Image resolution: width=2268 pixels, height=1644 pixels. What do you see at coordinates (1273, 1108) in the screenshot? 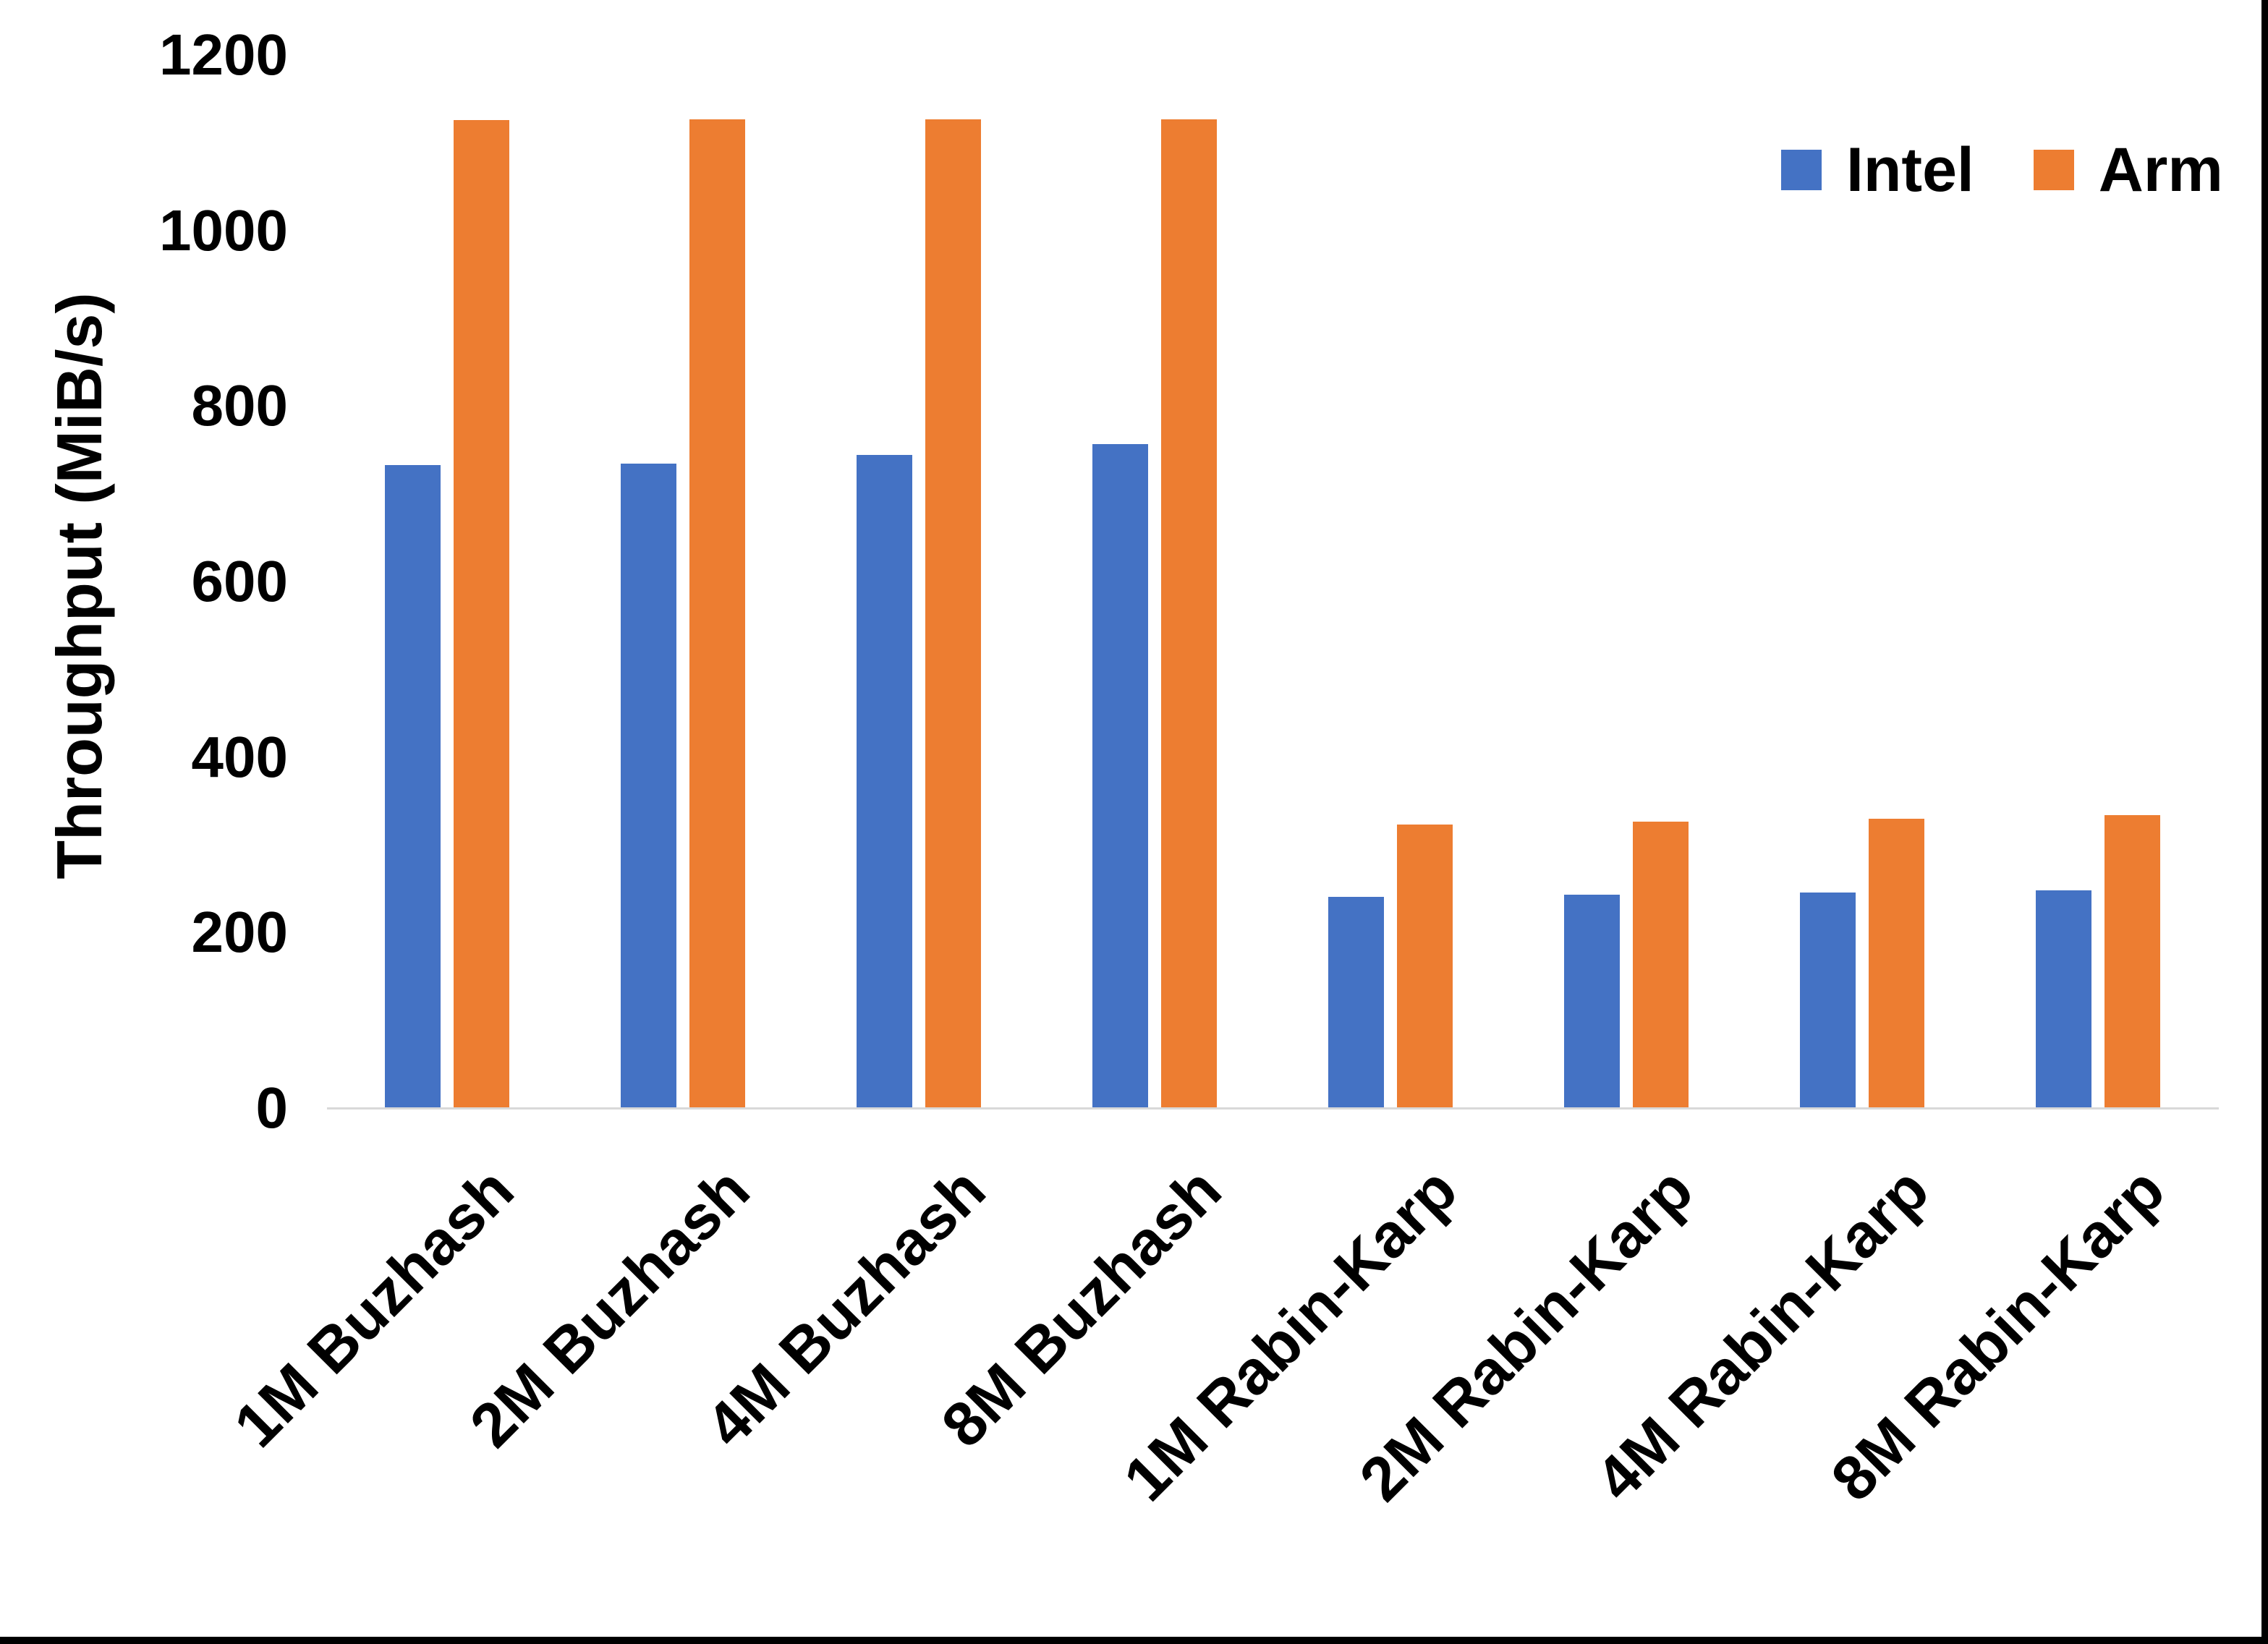
I see `x-axis-line` at bounding box center [1273, 1108].